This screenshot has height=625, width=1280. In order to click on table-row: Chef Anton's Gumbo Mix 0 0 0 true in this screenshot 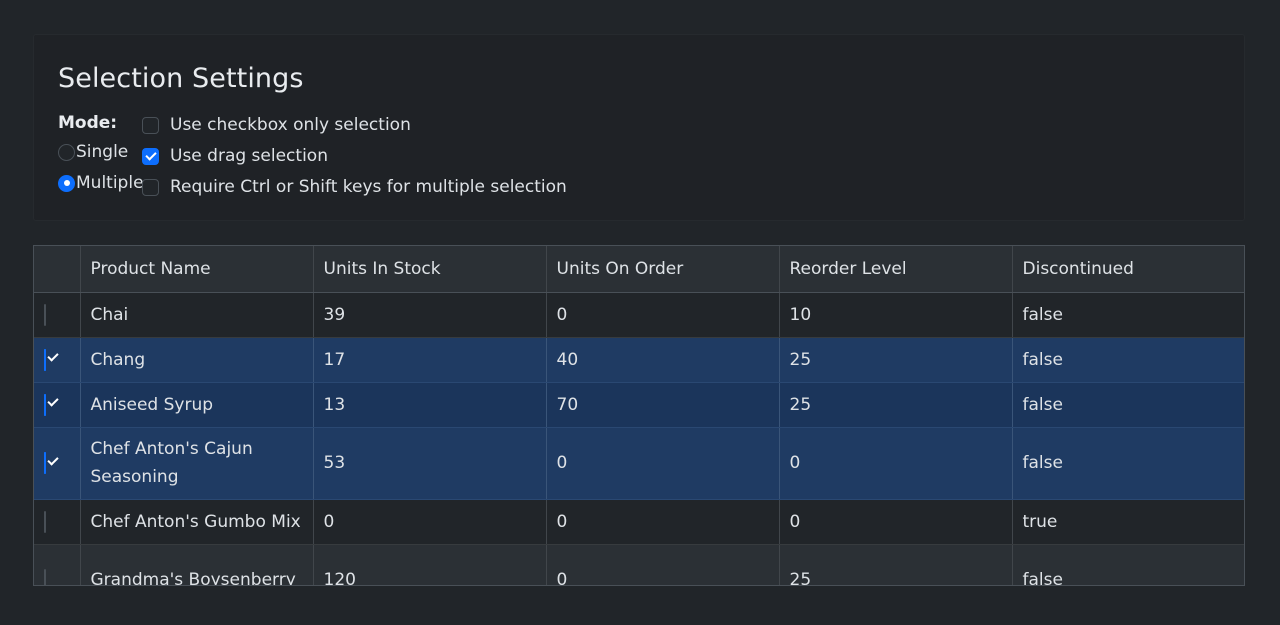, I will do `click(639, 522)`.